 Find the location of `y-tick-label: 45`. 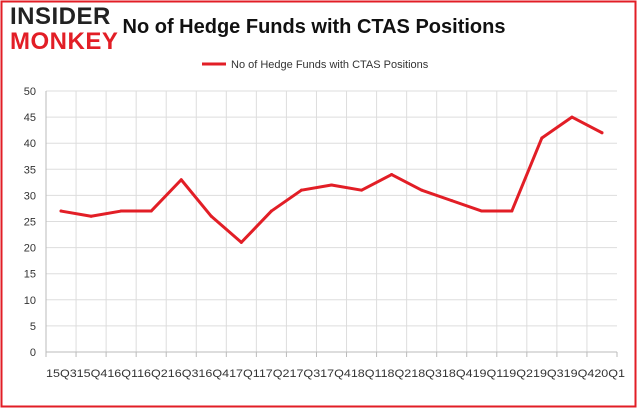

y-tick-label: 45 is located at coordinates (30, 118).